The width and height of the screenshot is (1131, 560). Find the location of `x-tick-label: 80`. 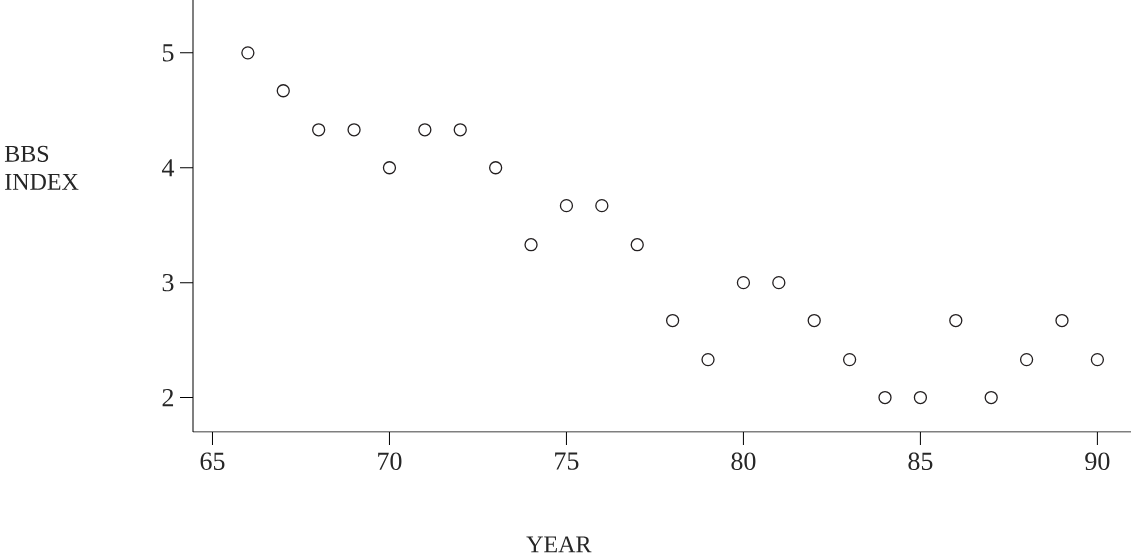

x-tick-label: 80 is located at coordinates (743, 461).